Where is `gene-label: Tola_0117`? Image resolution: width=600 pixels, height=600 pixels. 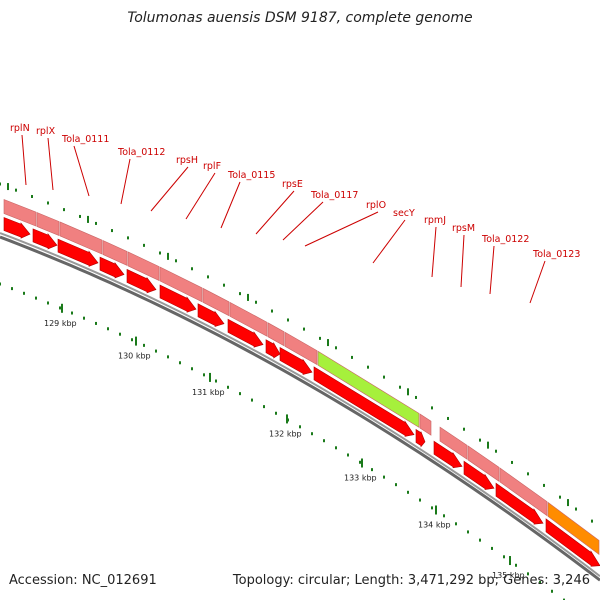 gene-label: Tola_0117 is located at coordinates (334, 195).